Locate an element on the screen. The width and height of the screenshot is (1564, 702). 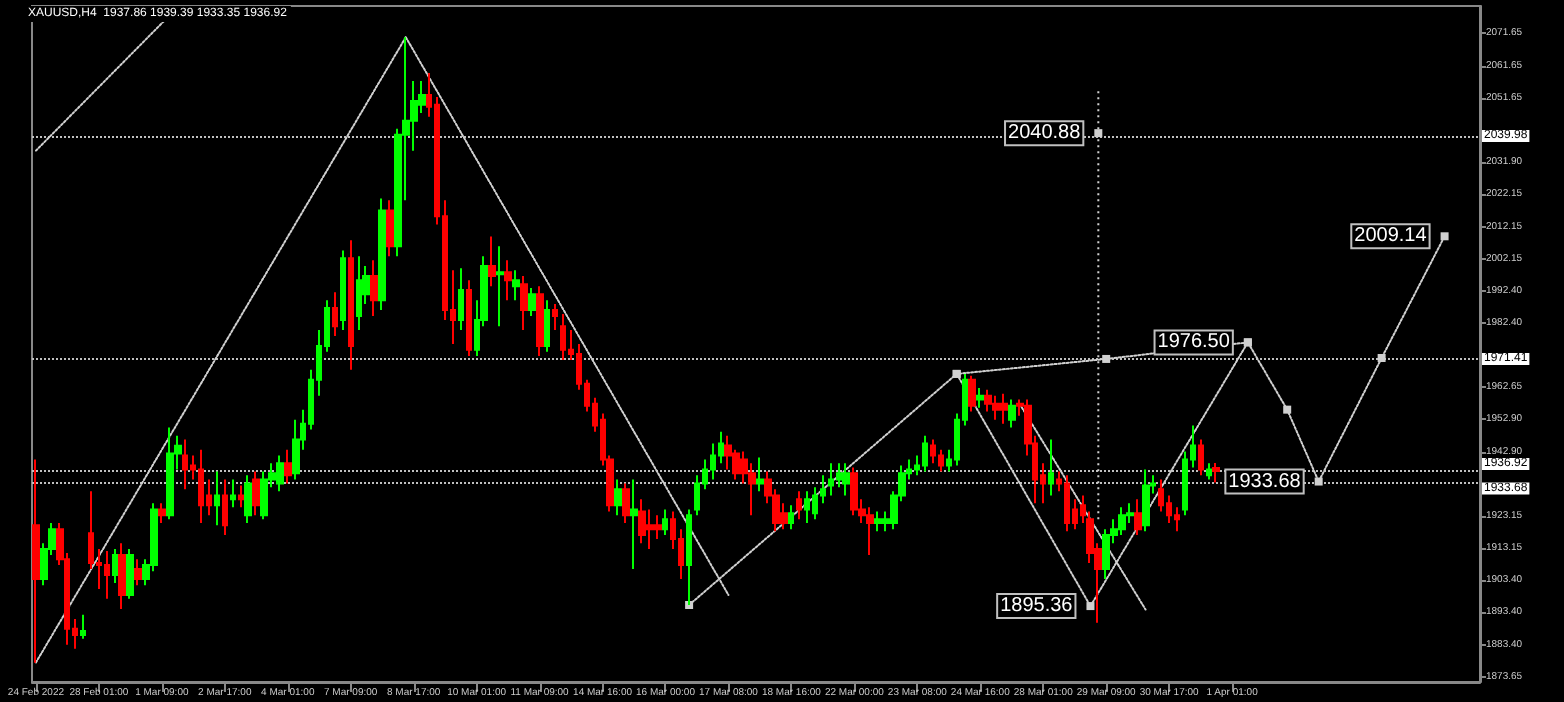
data-label: 2009.14 is located at coordinates (1391, 236).